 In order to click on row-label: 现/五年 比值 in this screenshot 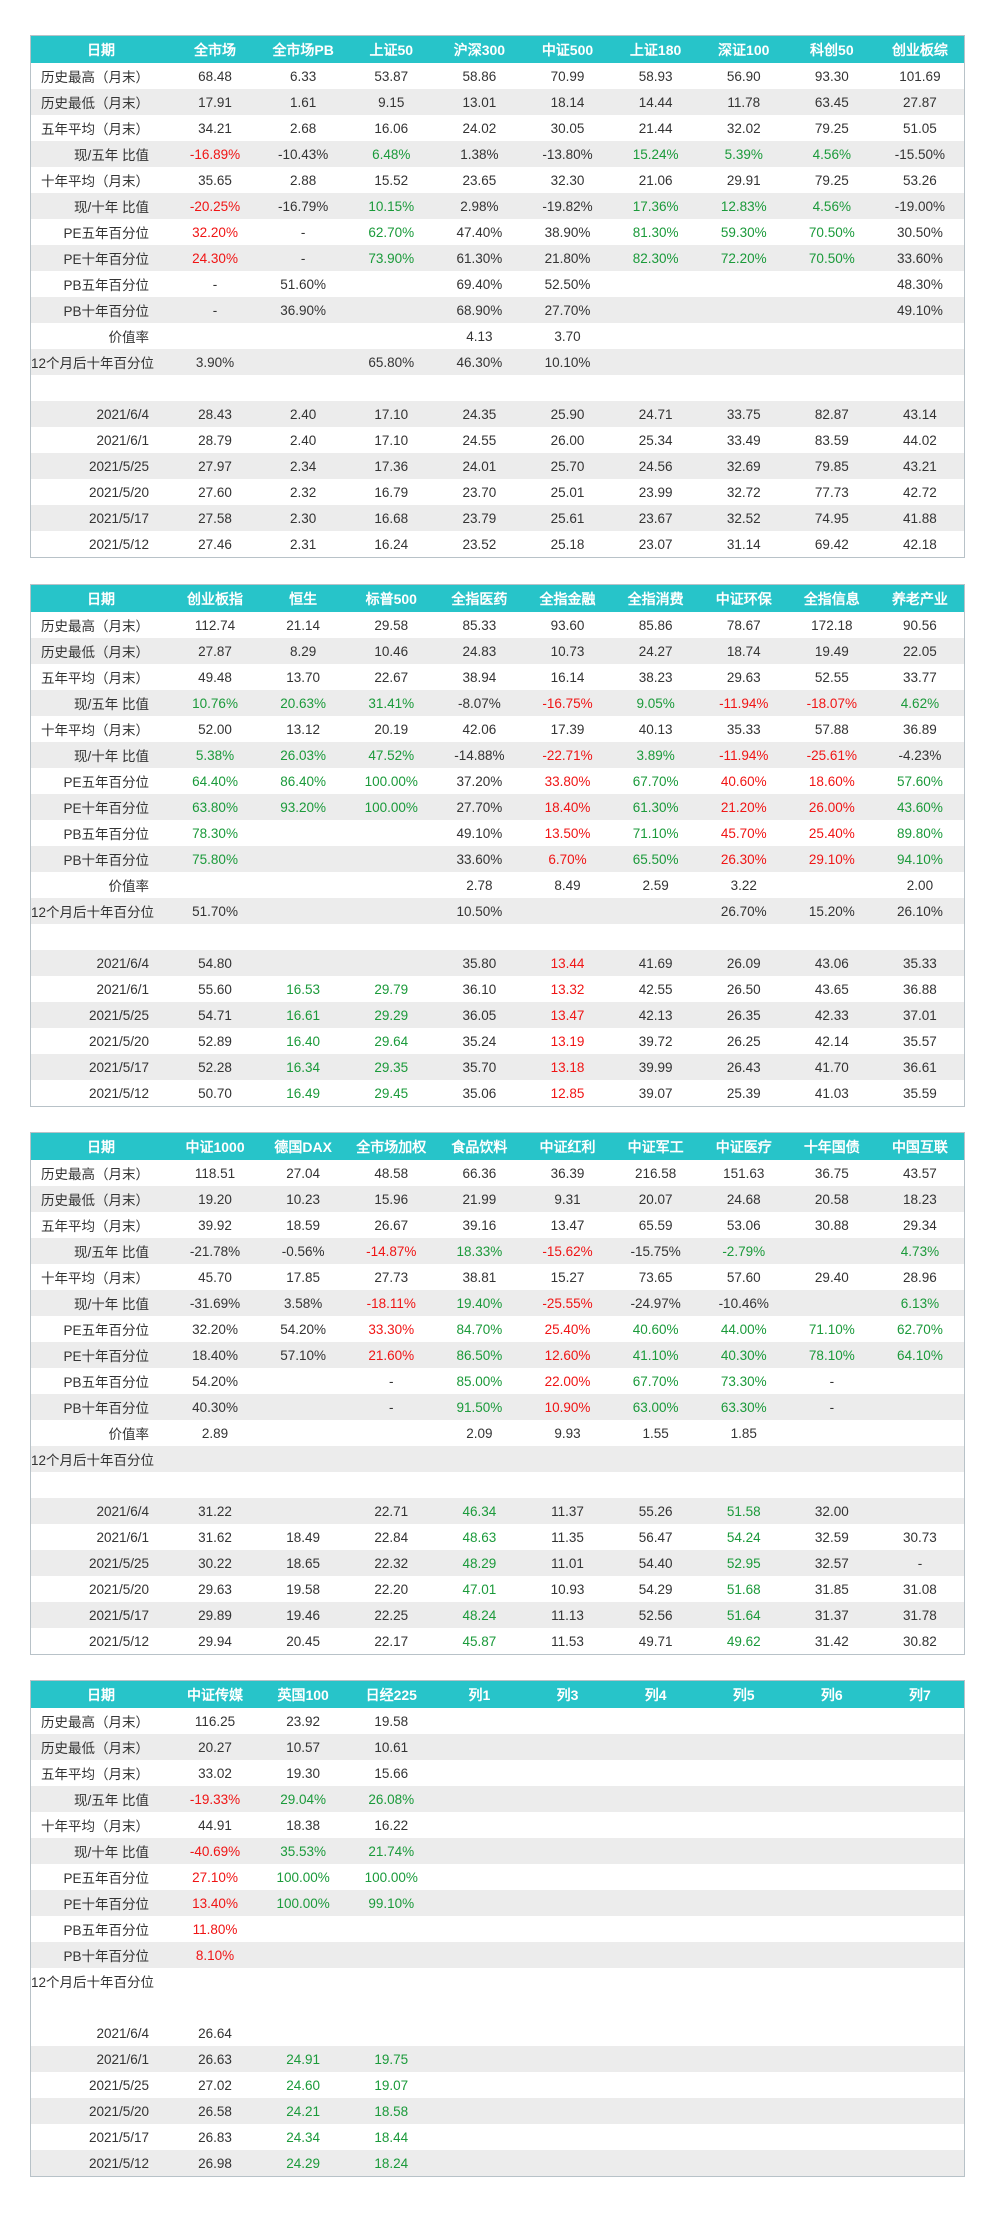, I will do `click(101, 1799)`.